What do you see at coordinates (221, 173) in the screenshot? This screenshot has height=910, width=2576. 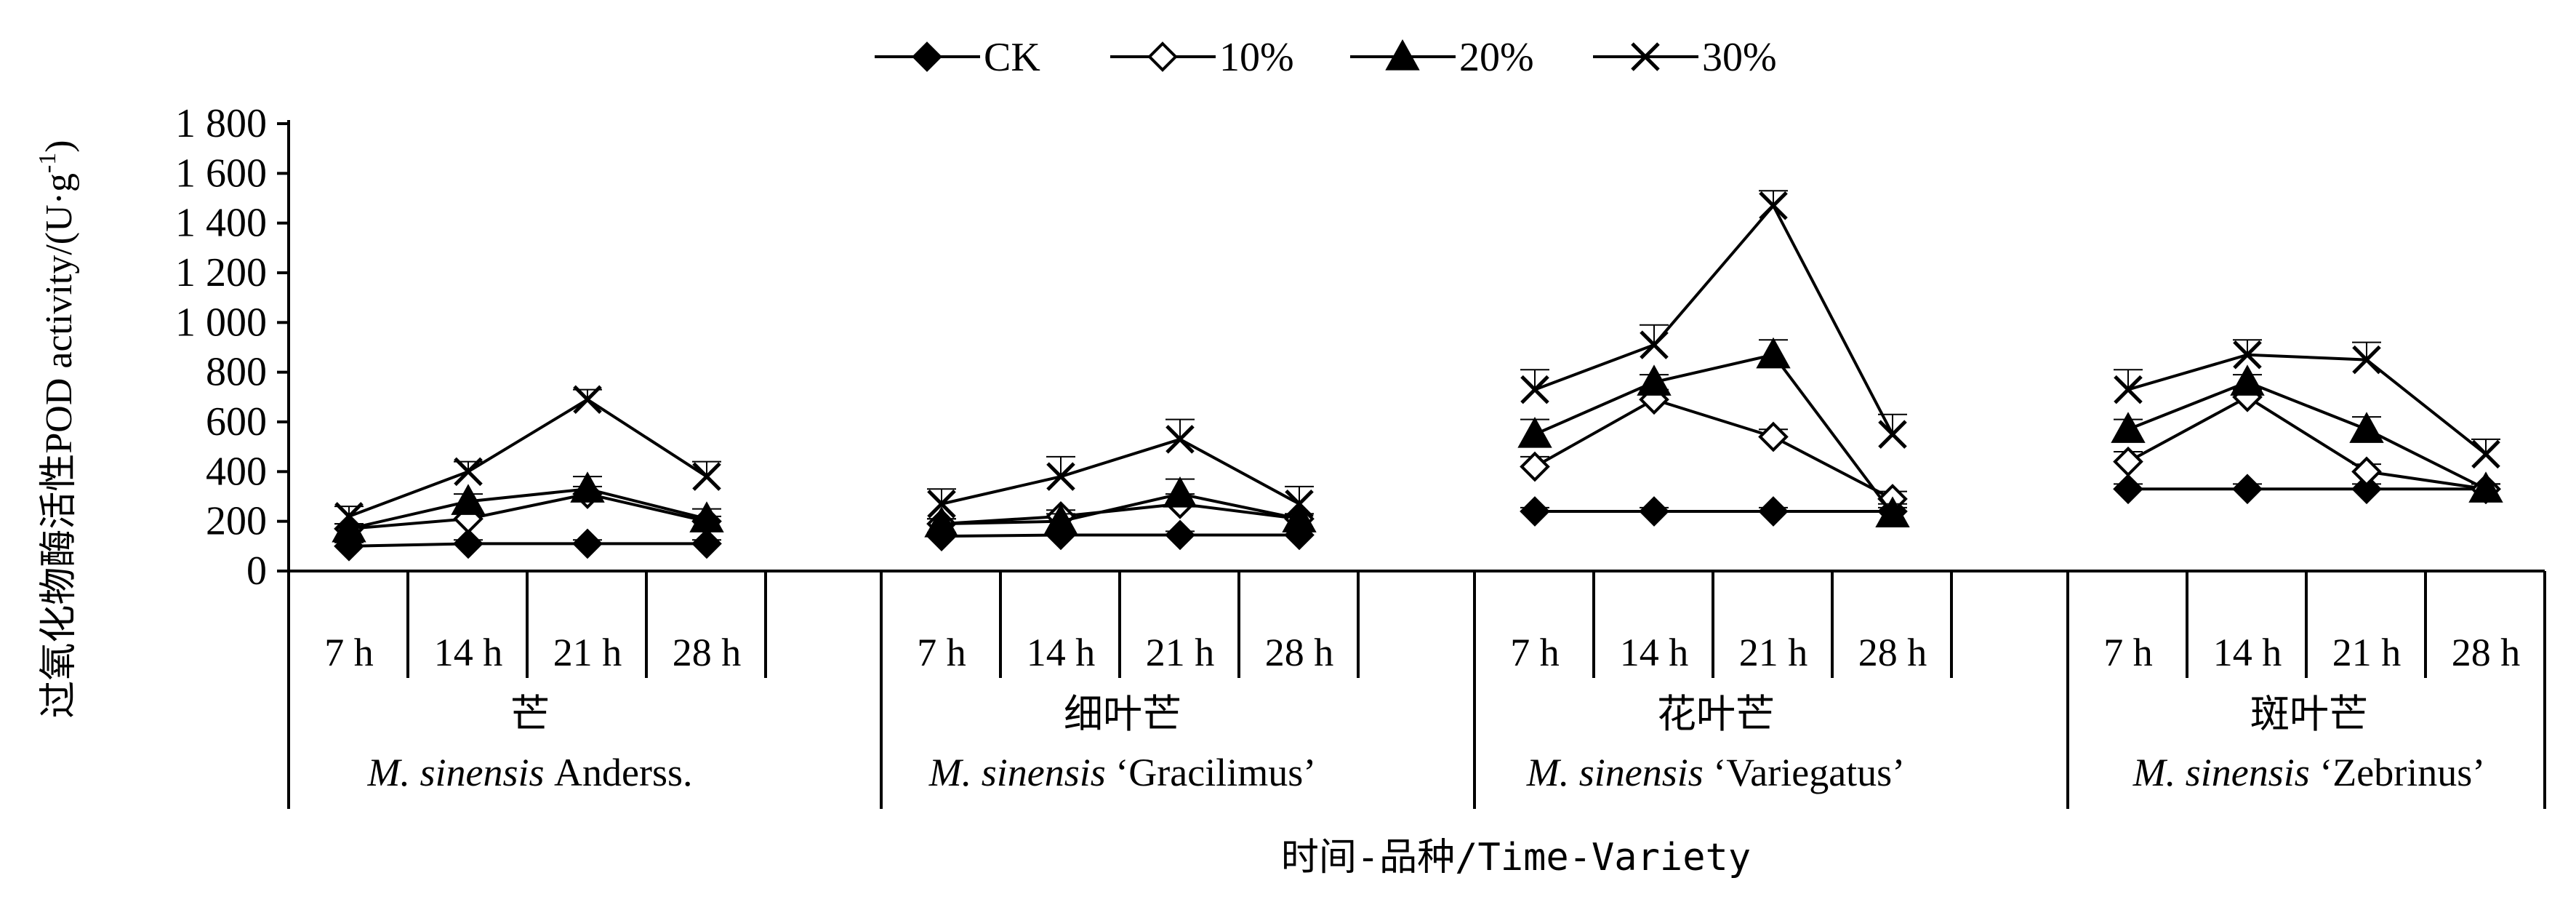 I see `y-tick-label: 1 600` at bounding box center [221, 173].